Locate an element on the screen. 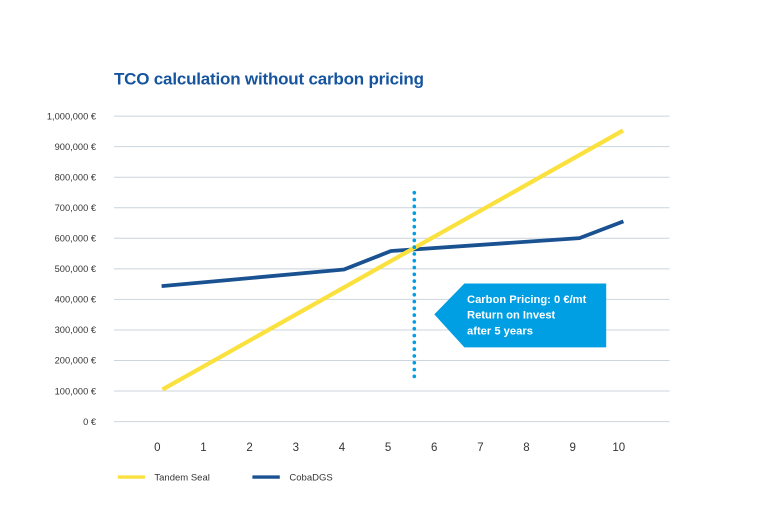 The height and width of the screenshot is (523, 768). svg-text: 10 is located at coordinates (618, 448).